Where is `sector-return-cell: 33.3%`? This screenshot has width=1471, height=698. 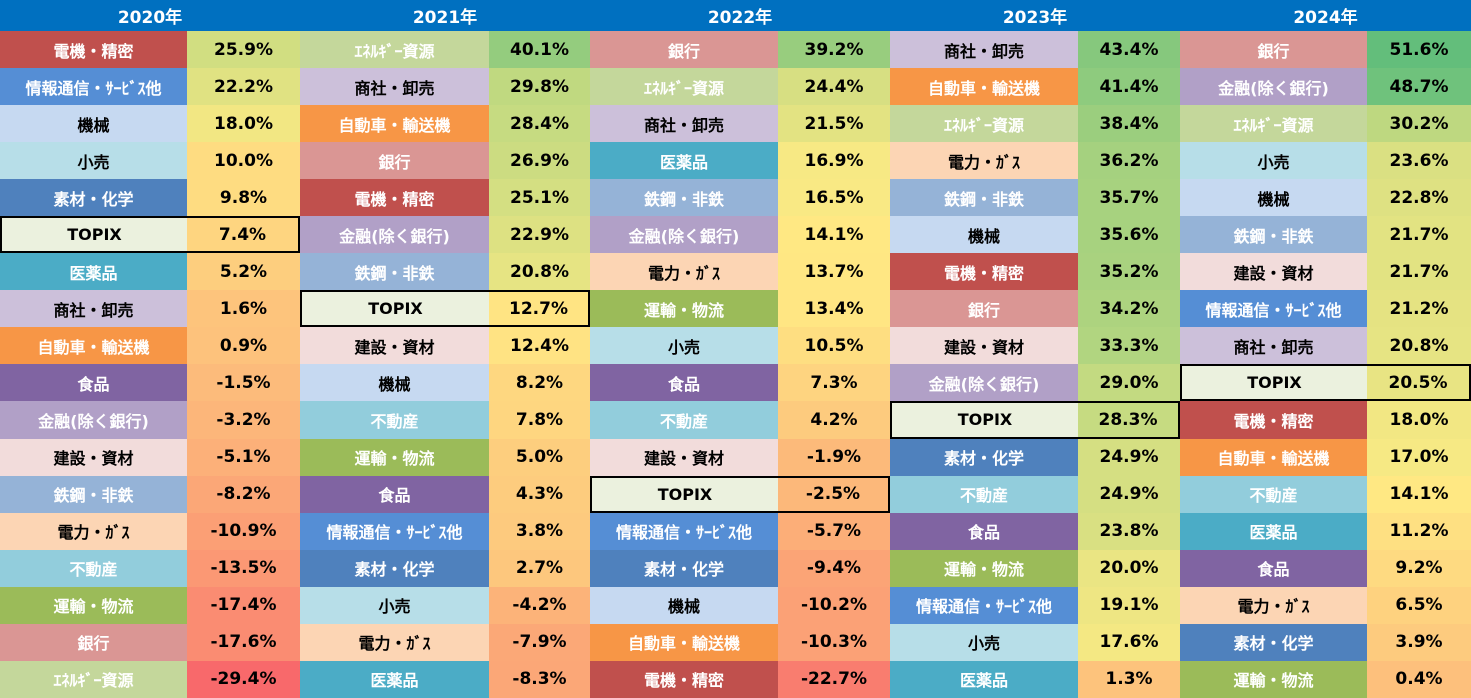
sector-return-cell: 33.3% is located at coordinates (1129, 346).